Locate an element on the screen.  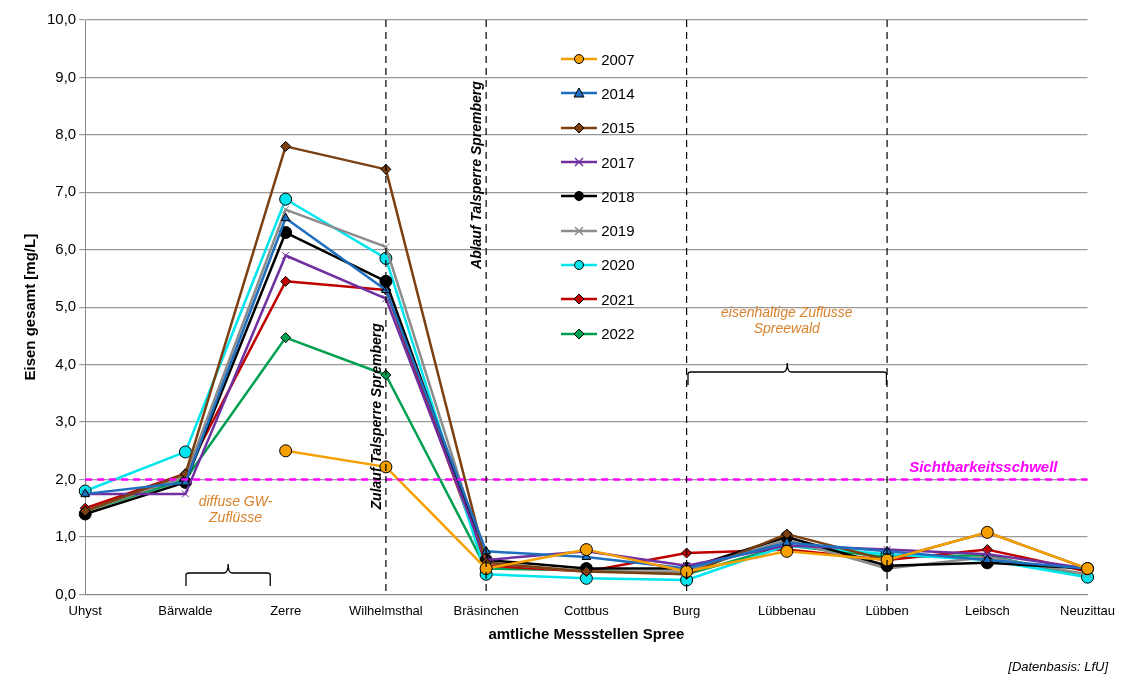
x-tick-label: Zerre is located at coordinates (286, 610).